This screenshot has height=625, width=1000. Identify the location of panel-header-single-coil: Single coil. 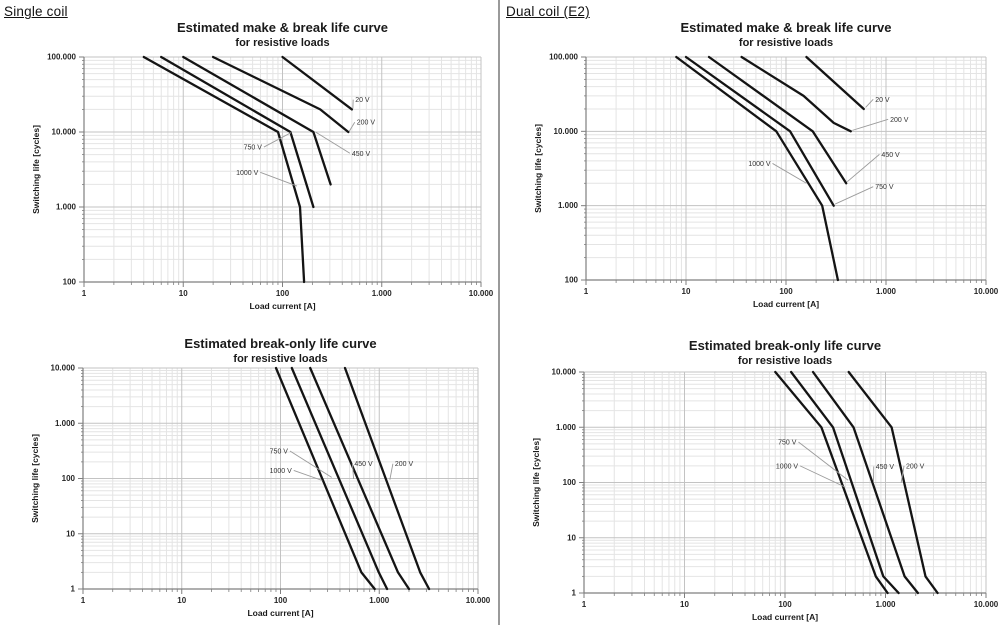
(36, 11).